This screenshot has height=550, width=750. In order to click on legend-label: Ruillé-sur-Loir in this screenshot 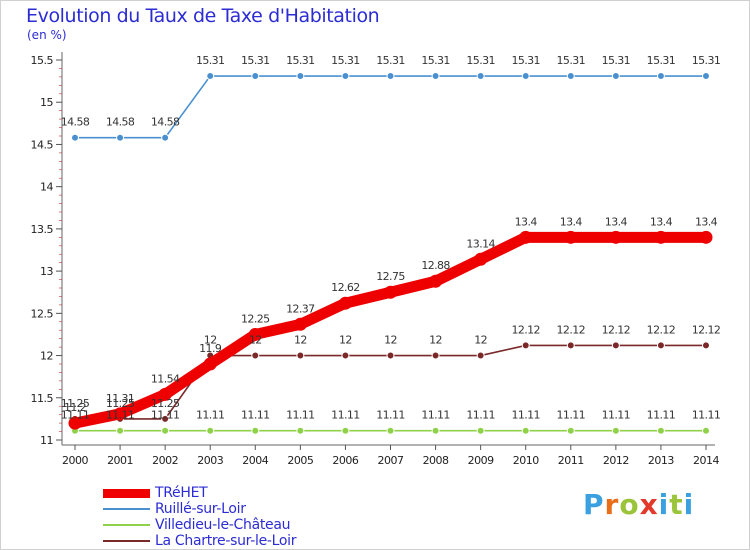, I will do `click(200, 509)`.